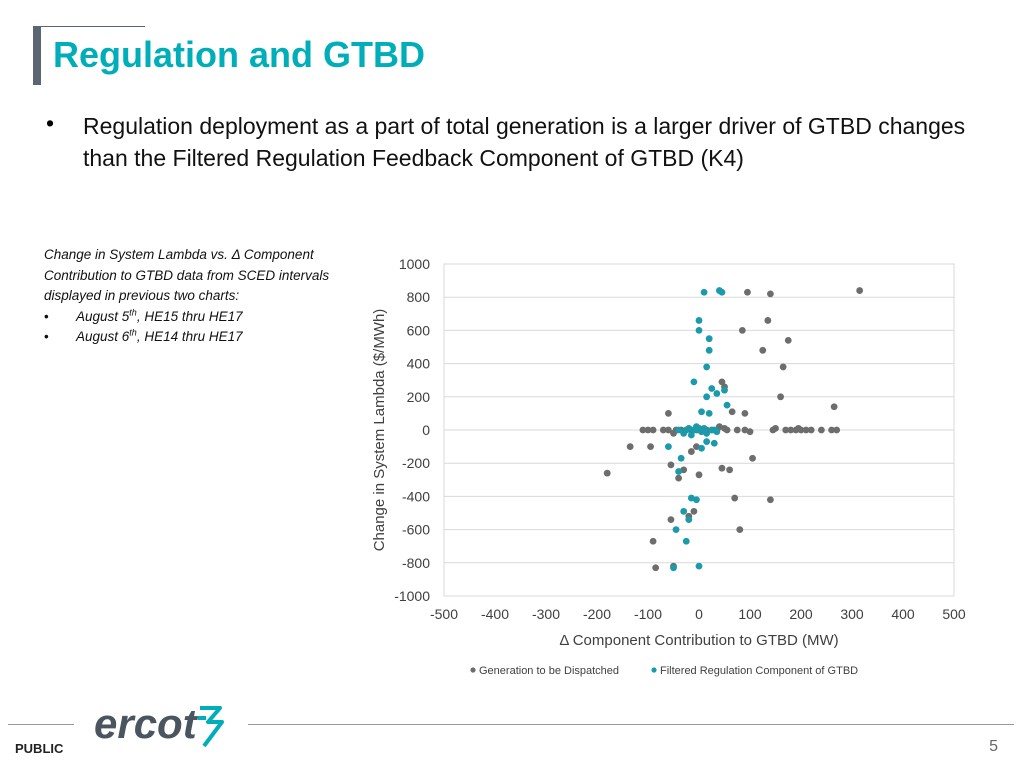  I want to click on y-tick-label: 0, so click(426, 430).